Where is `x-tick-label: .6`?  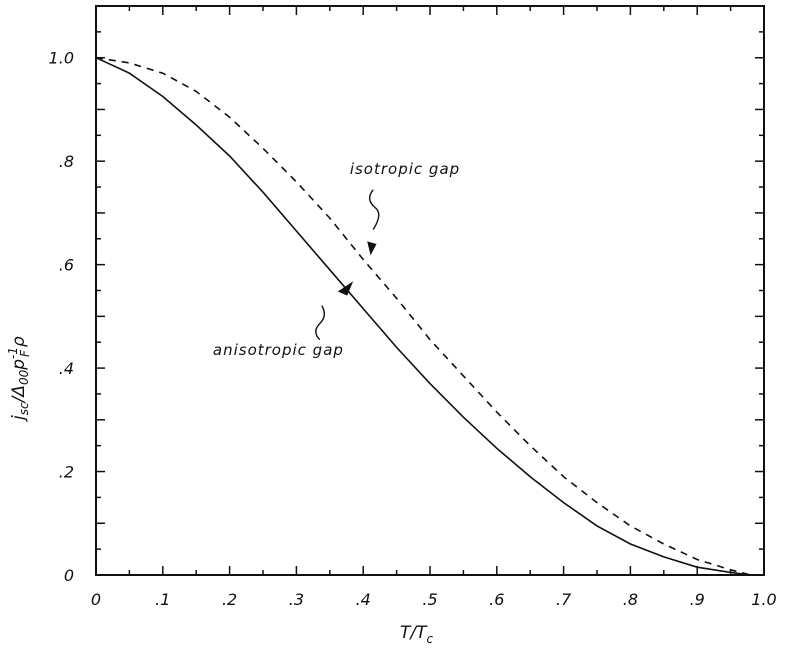
x-tick-label: .6 is located at coordinates (496, 599).